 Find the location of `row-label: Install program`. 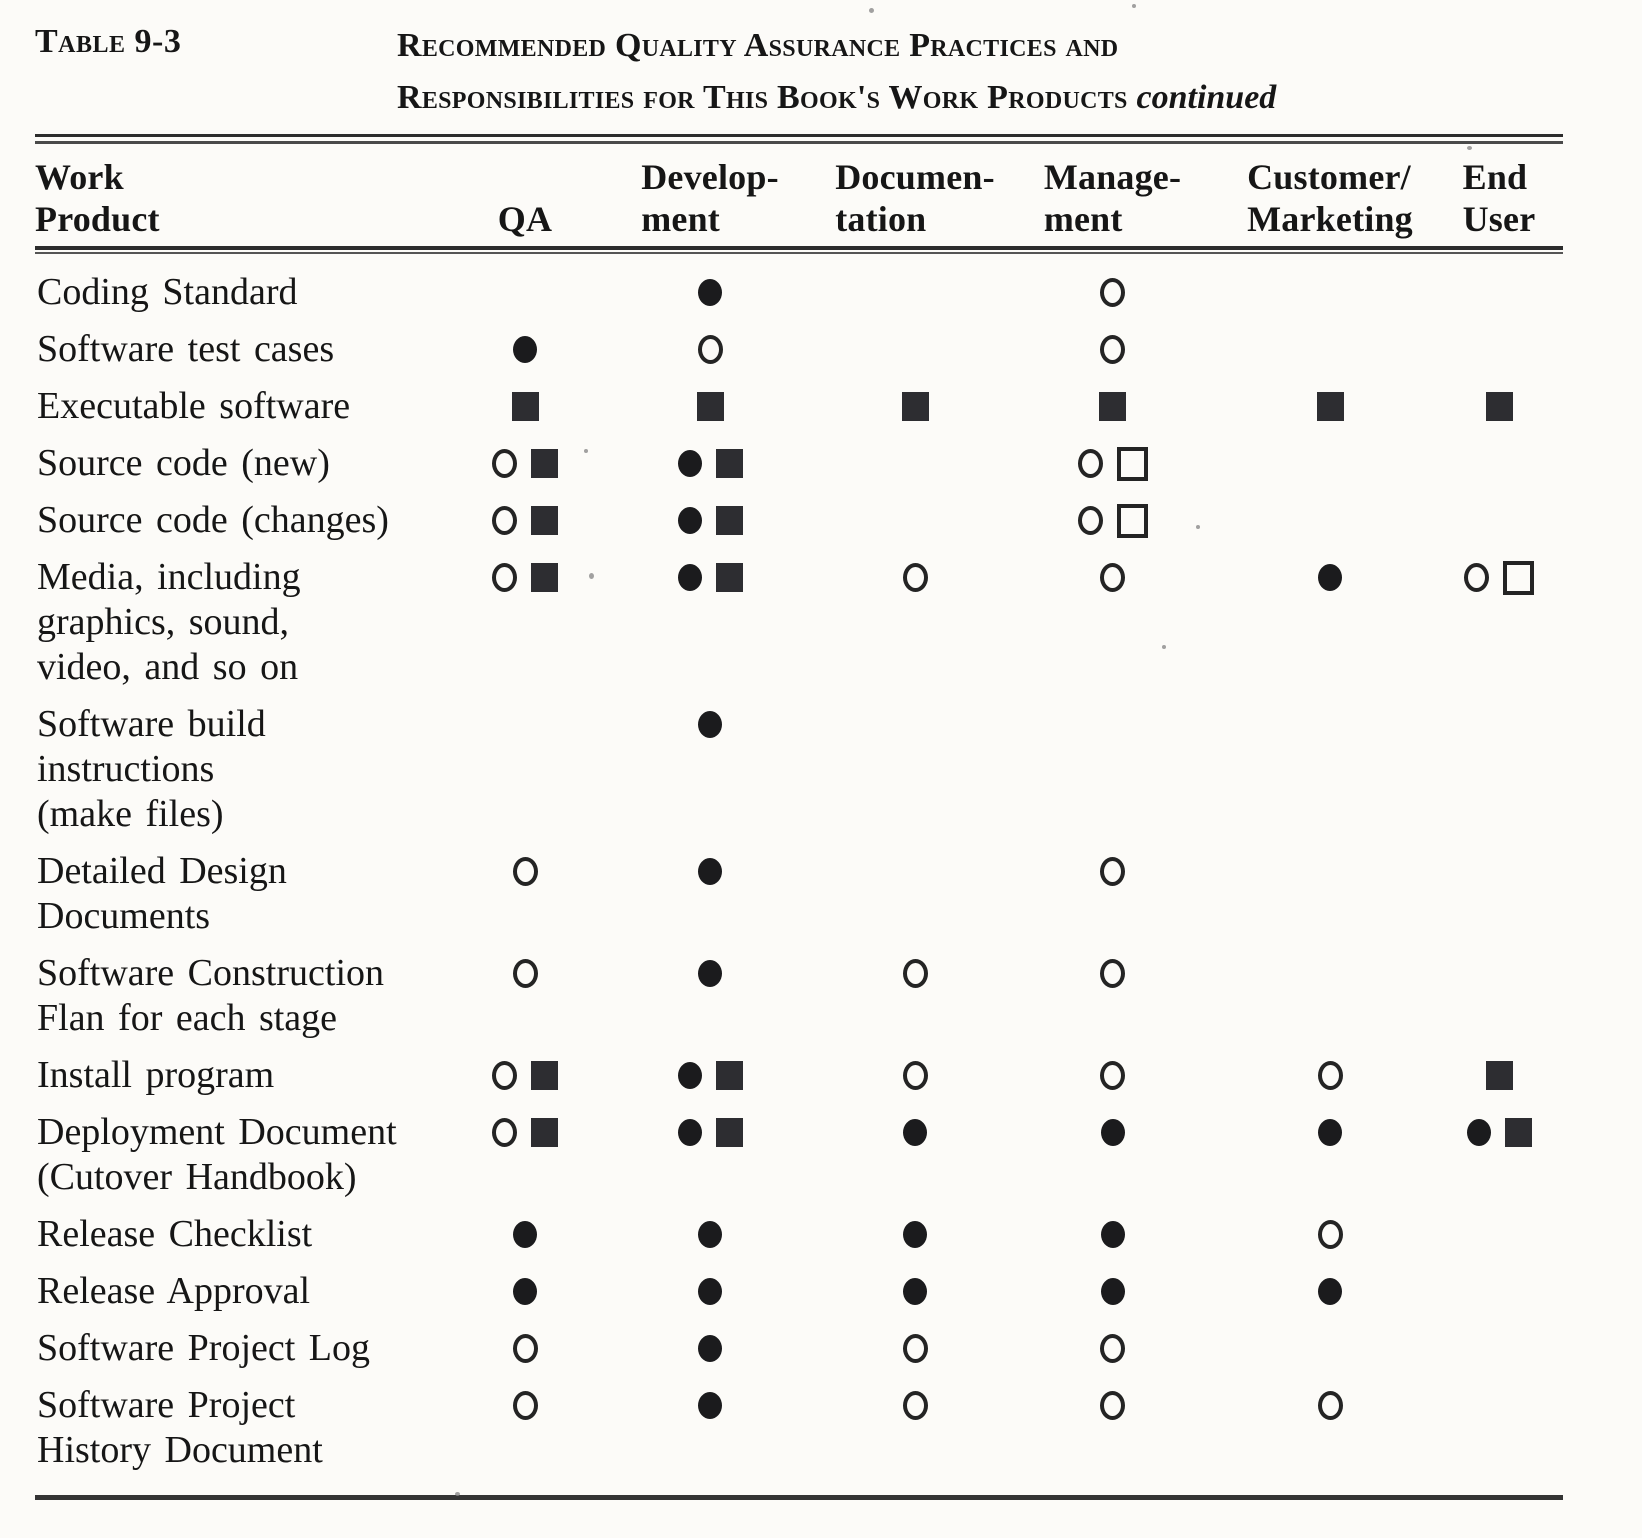

row-label: Install program is located at coordinates (247, 1075).